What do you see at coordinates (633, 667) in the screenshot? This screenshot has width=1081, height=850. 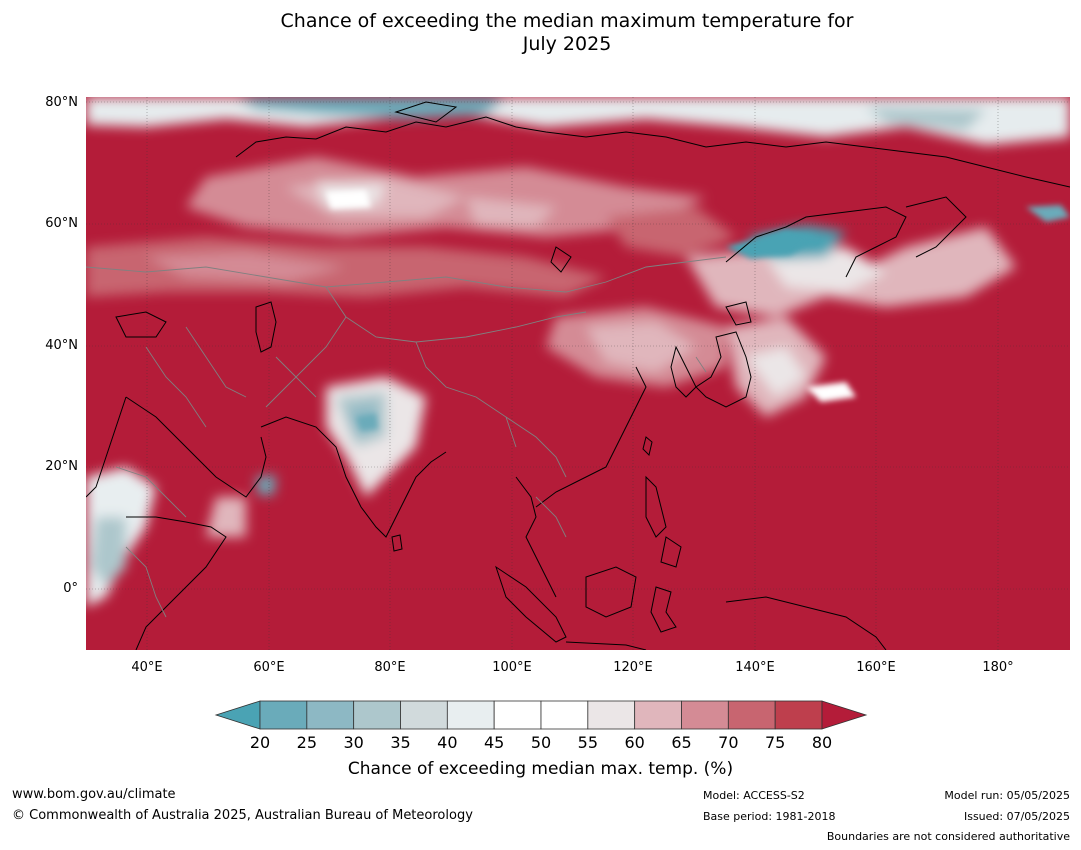 I see `lon-label-120e: 120°E` at bounding box center [633, 667].